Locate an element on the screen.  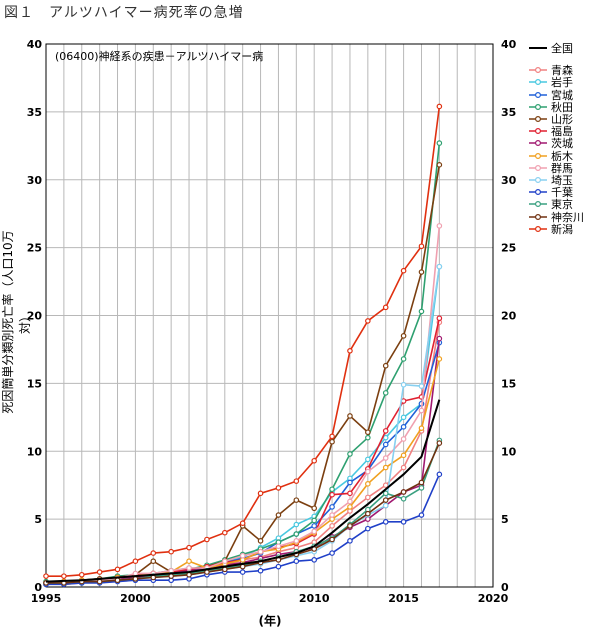
y-tick-label-left: 30 is located at coordinates (35, 180).